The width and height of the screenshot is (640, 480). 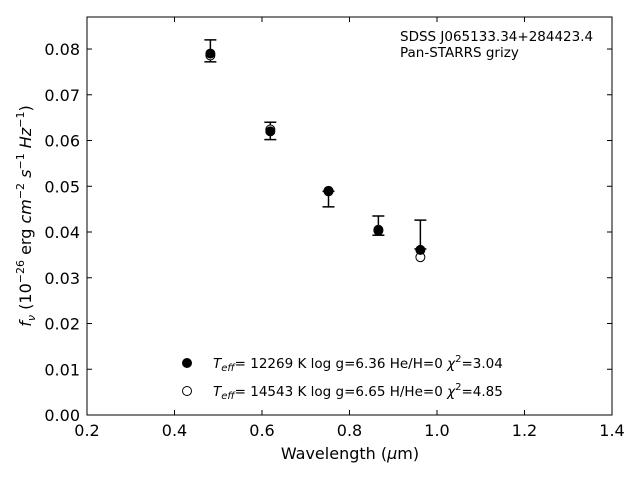 I want to click on x-tick-label: 0.8, so click(x=349, y=430).